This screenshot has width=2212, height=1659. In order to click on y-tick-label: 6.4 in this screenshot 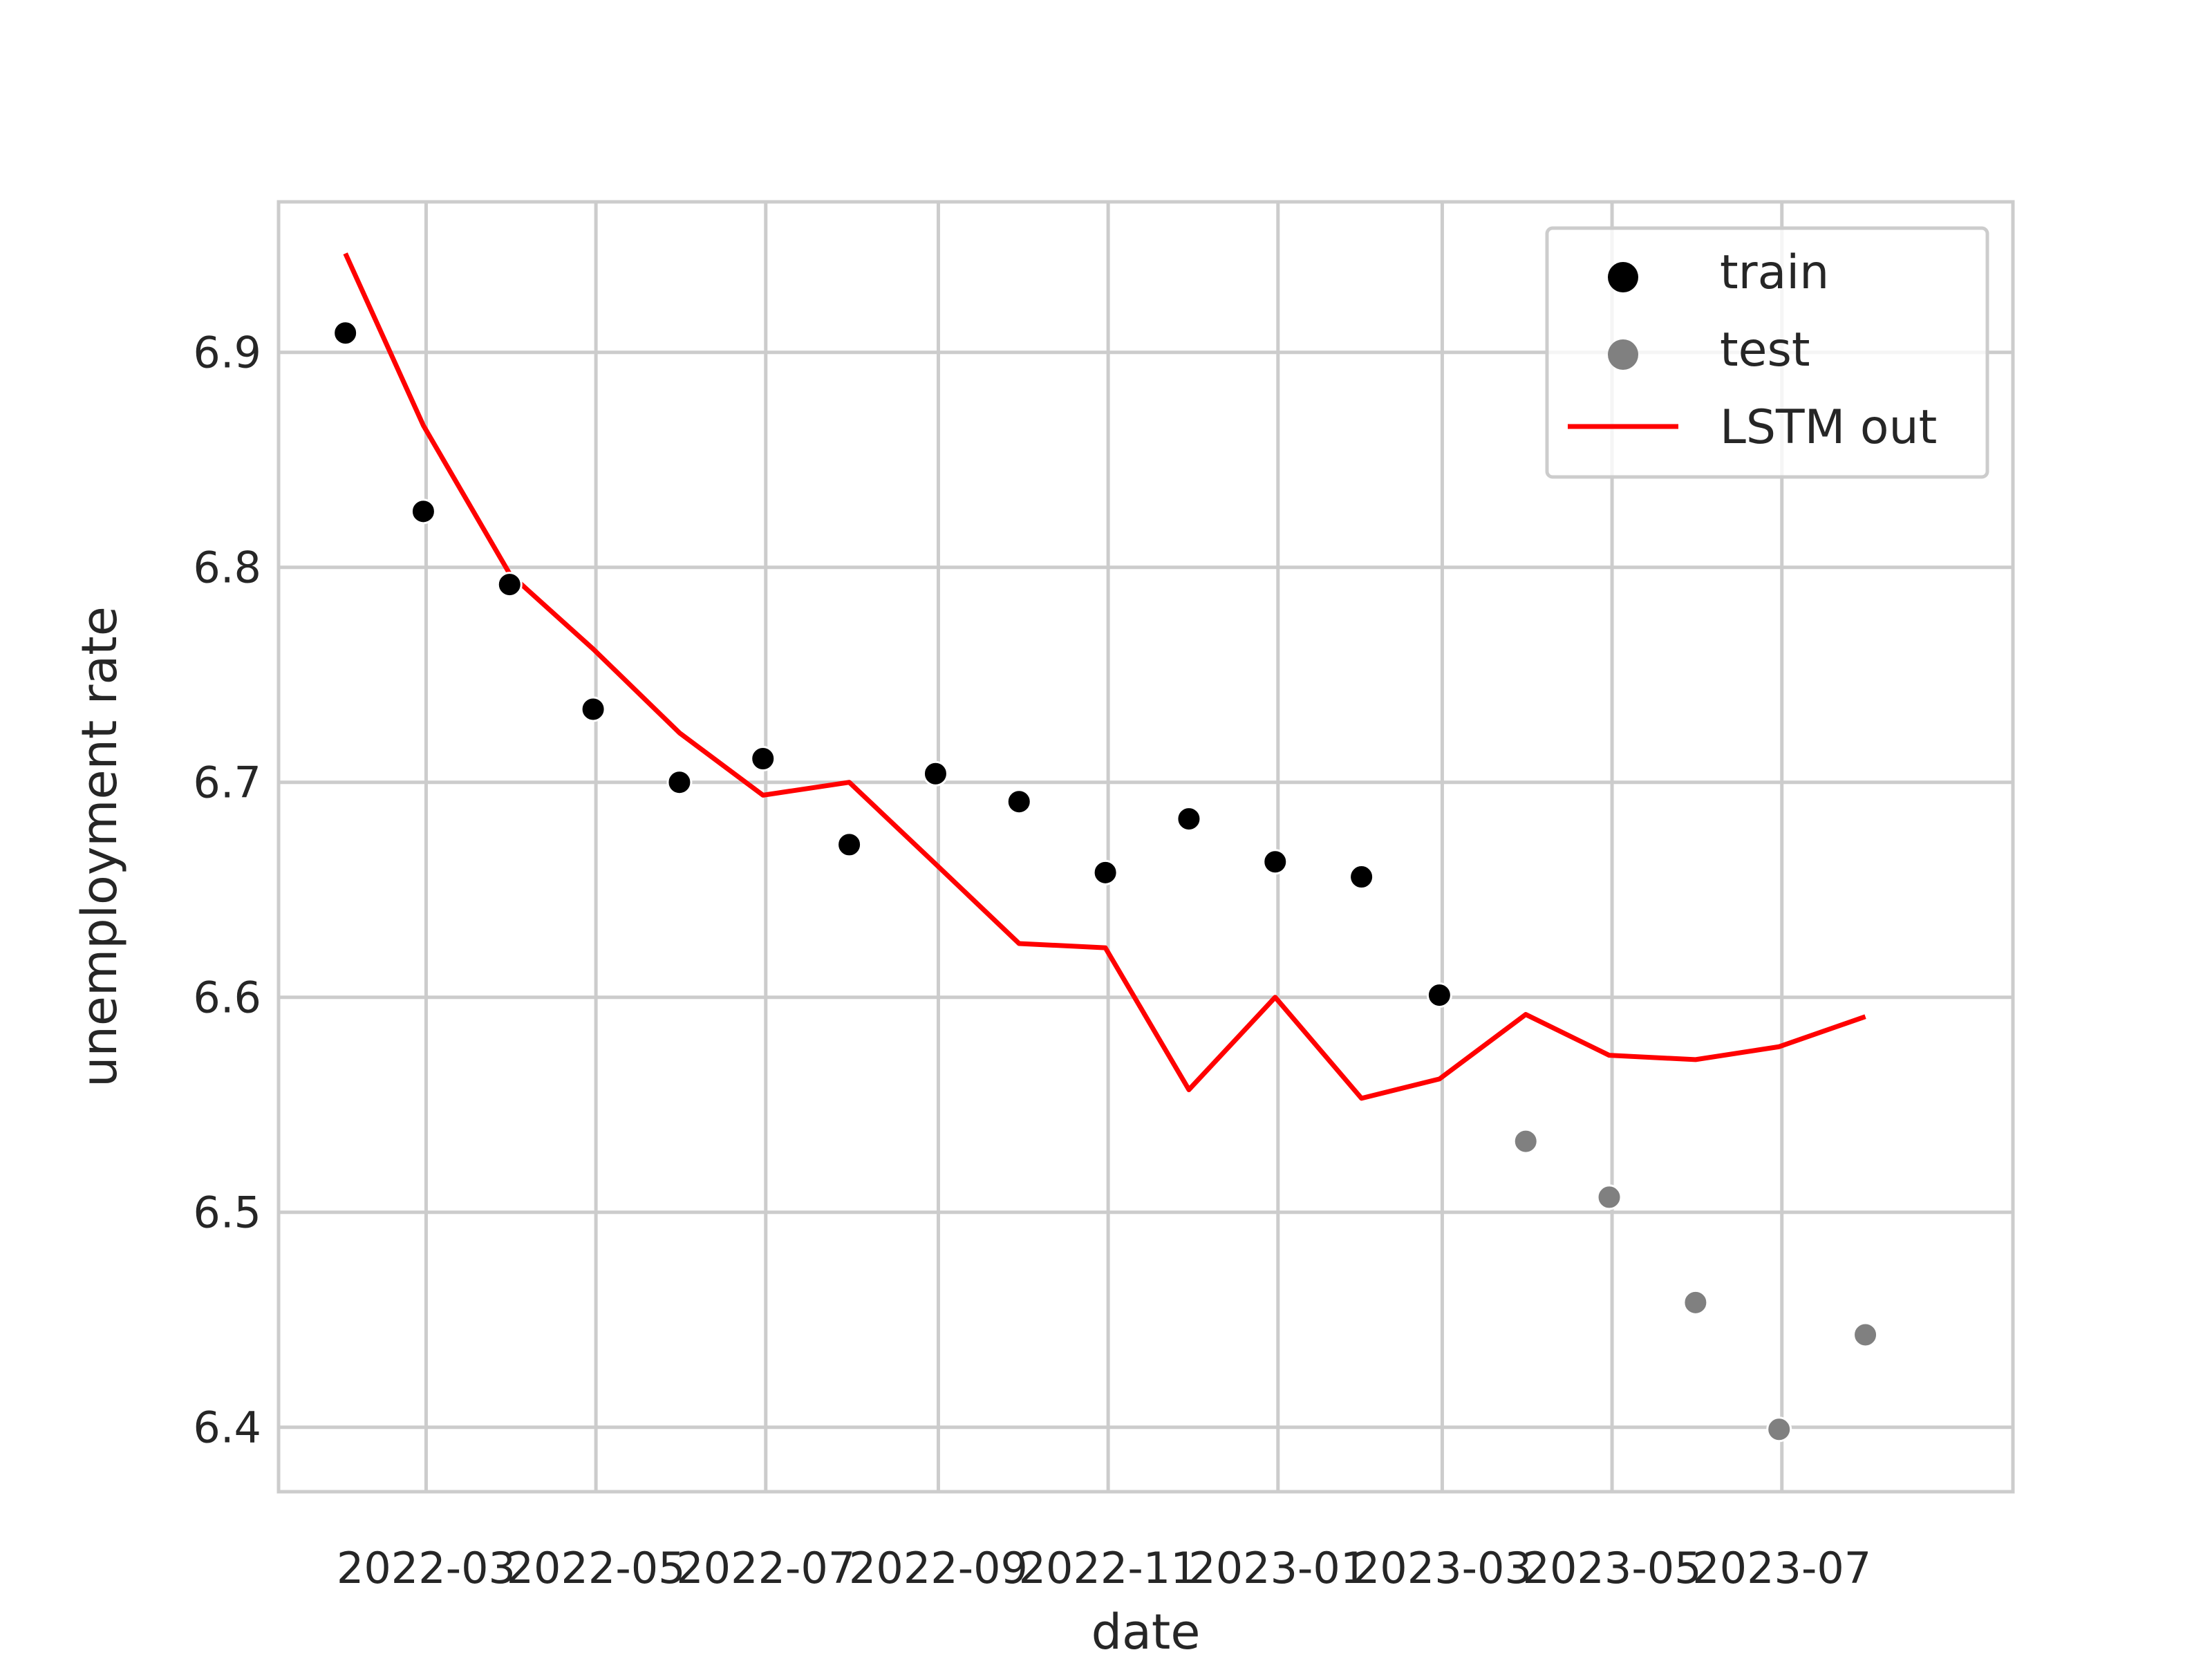, I will do `click(227, 1428)`.